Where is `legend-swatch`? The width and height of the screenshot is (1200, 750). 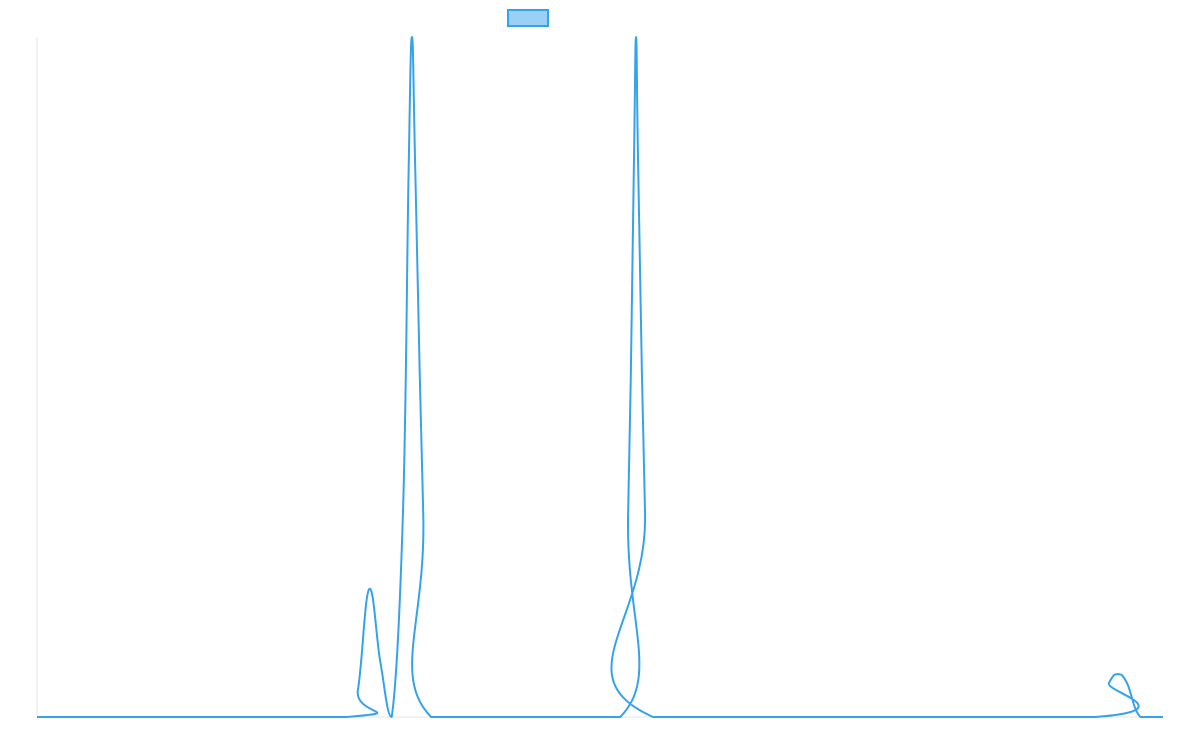
legend-swatch is located at coordinates (528, 18).